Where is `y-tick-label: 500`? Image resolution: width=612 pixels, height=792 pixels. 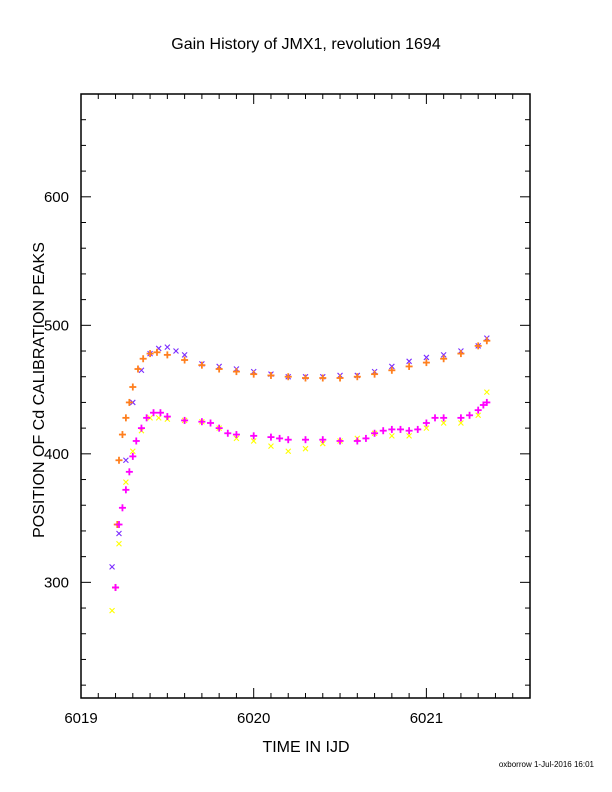 y-tick-label: 500 is located at coordinates (56, 325).